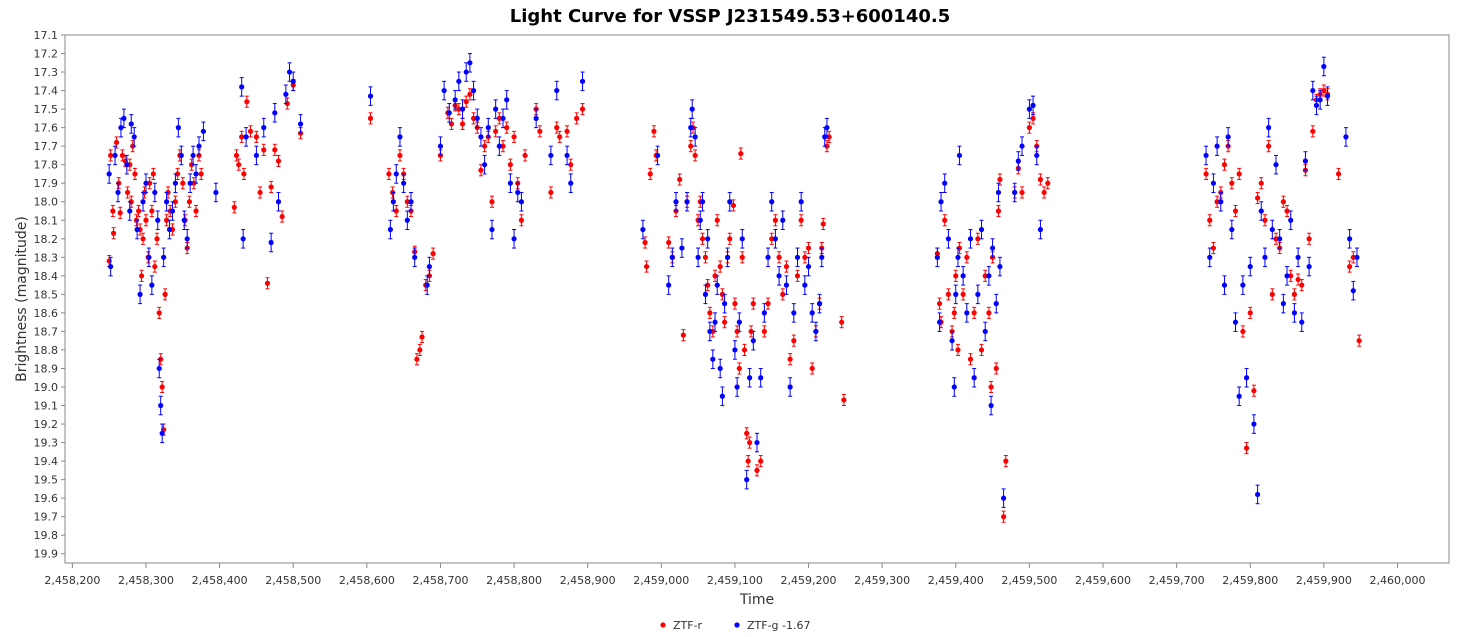  What do you see at coordinates (1103, 580) in the screenshot?
I see `x-tick-label: 2,459,600` at bounding box center [1103, 580].